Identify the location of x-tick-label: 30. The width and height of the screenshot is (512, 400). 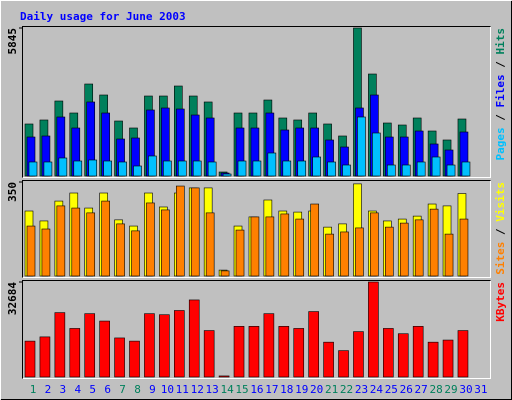
(465, 389).